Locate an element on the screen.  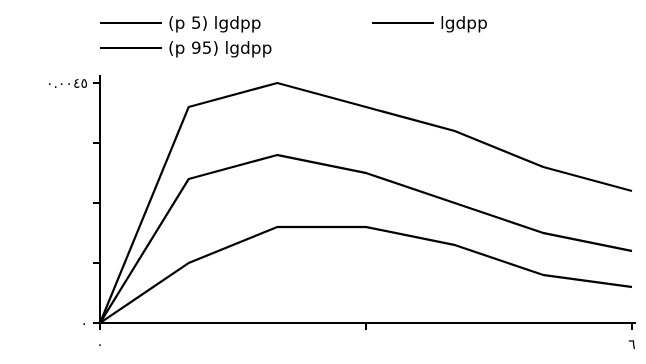
legend-label-0: (p 5) lgdpp is located at coordinates (215, 24).